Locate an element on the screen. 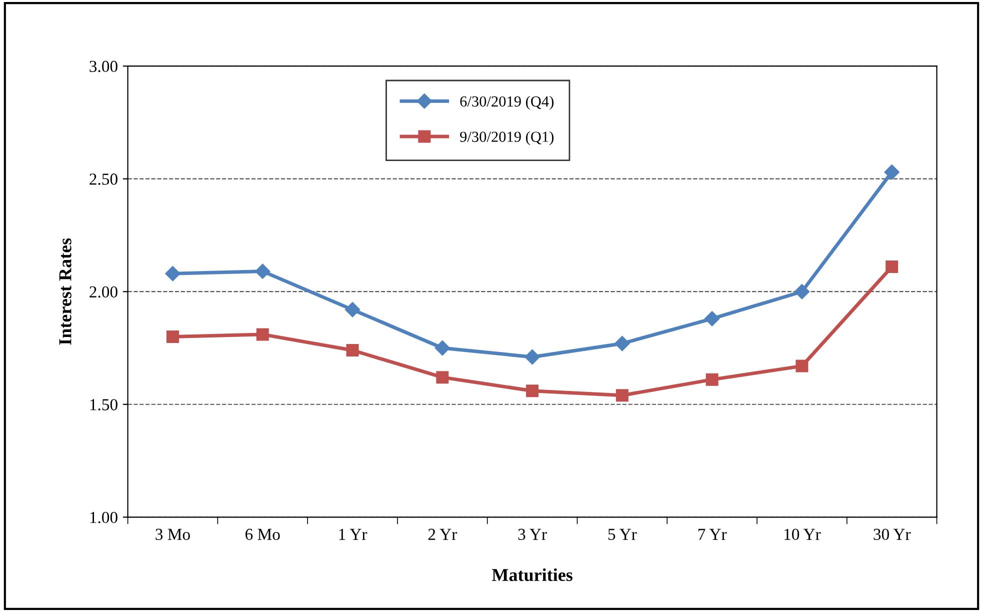 Image resolution: width=983 pixels, height=612 pixels. x-tick-label: 6 Mo is located at coordinates (263, 534).